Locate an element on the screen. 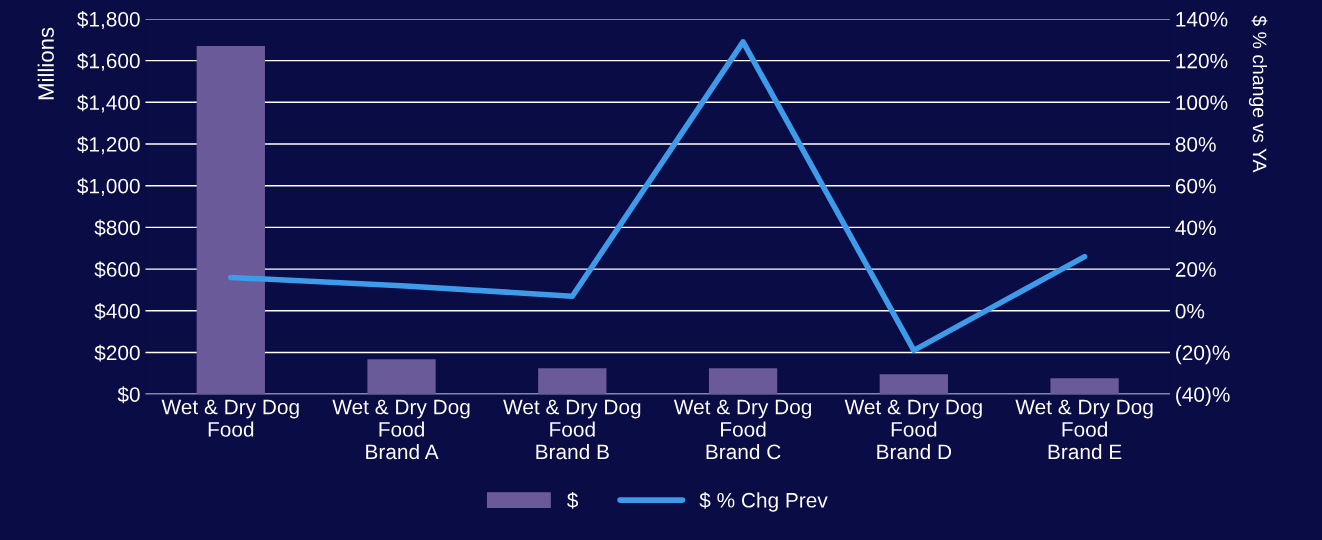  y-tick-label: $200 is located at coordinates (117, 353).